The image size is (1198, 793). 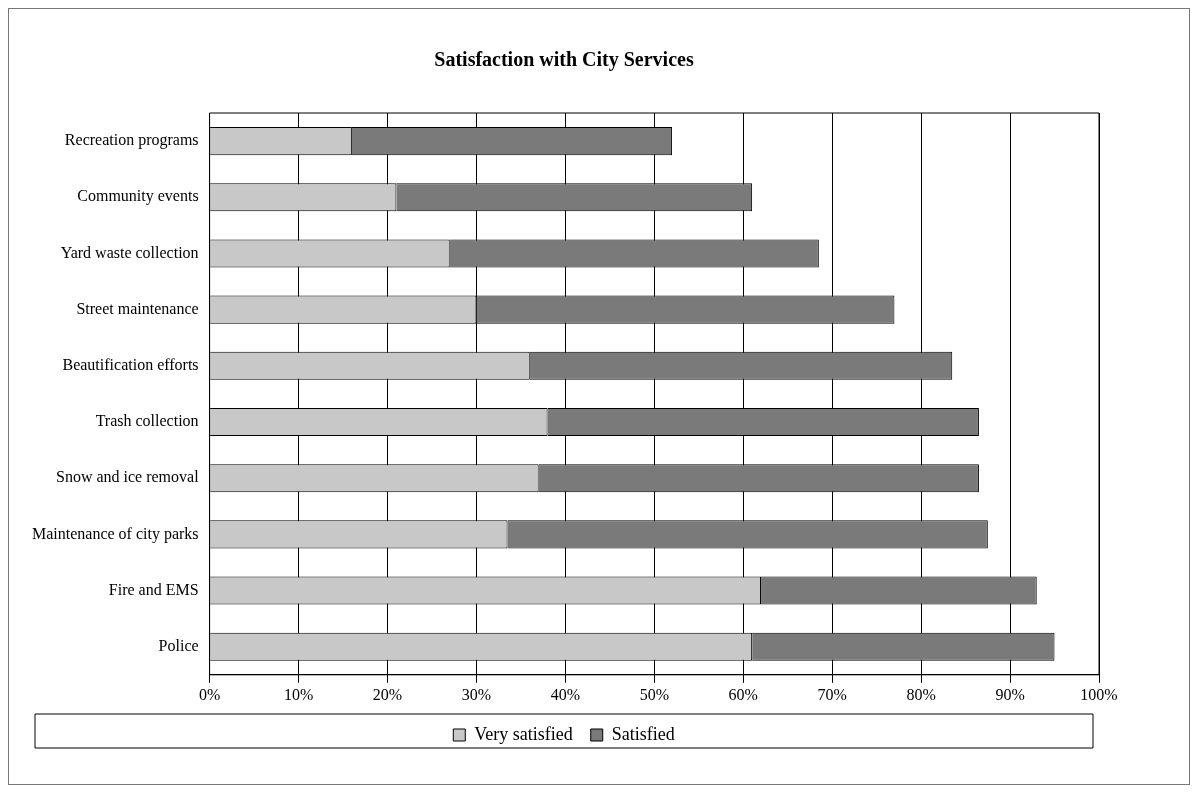 I want to click on x-tick-label: 50%, so click(x=654, y=694).